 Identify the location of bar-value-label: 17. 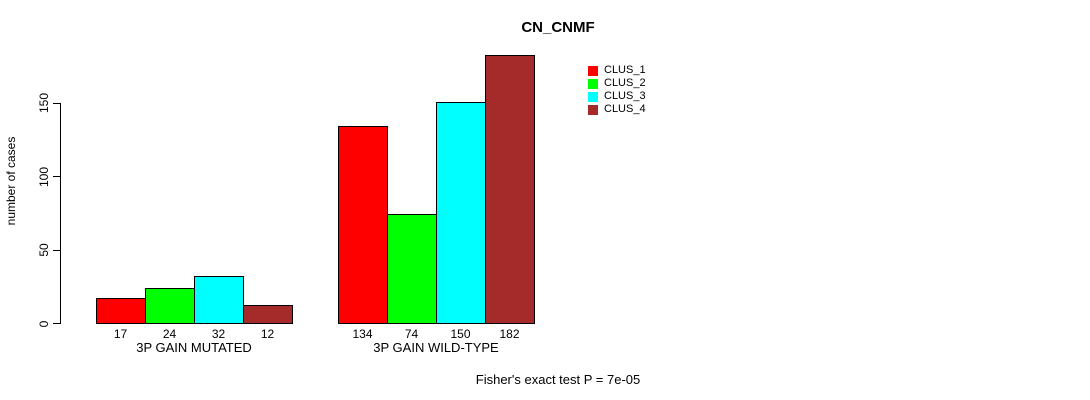
(120, 334).